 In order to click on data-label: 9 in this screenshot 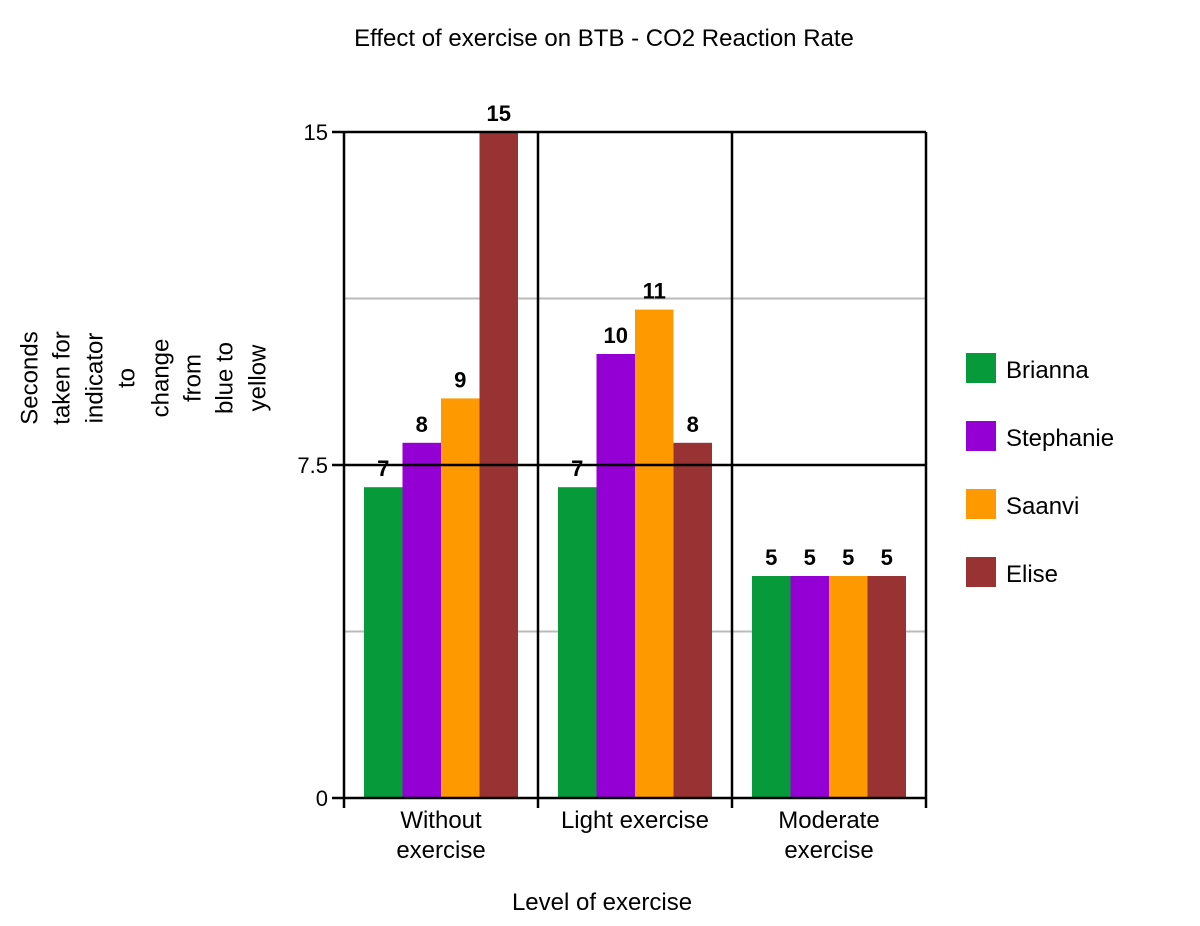, I will do `click(460, 379)`.